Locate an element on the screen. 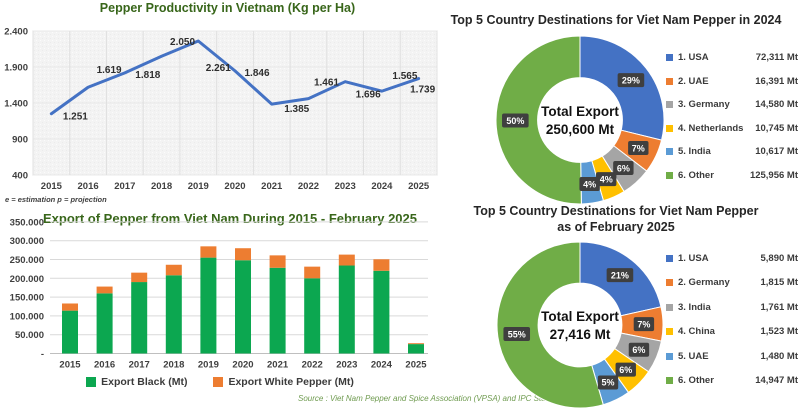  data-point-label: 1.818 is located at coordinates (147, 75).